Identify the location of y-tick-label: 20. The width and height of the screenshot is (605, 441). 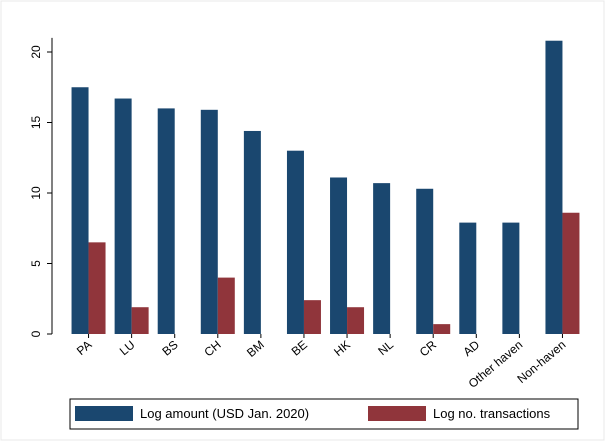
(36, 52).